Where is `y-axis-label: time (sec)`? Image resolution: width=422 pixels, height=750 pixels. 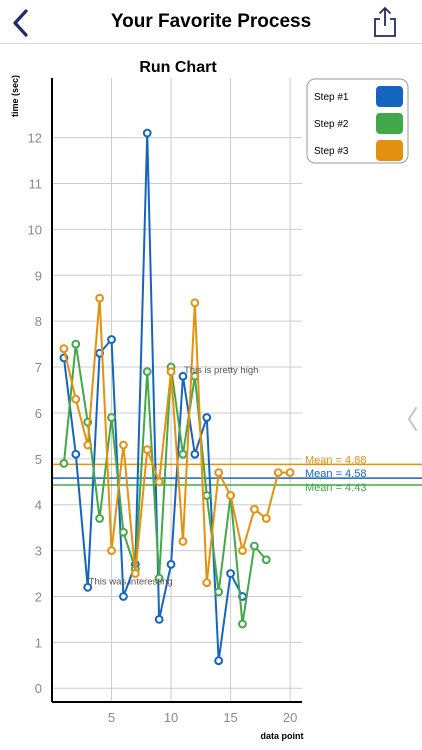 y-axis-label: time (sec) is located at coordinates (15, 96).